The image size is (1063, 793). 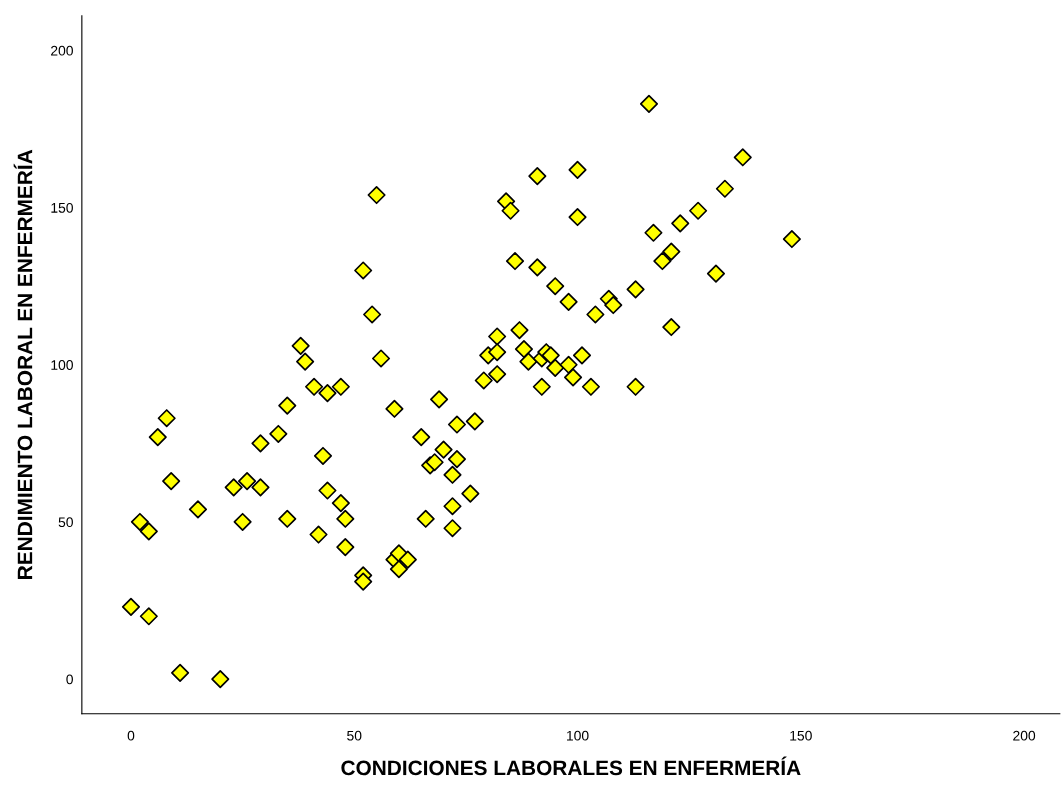 What do you see at coordinates (1024, 735) in the screenshot?
I see `x-tick-label: 200` at bounding box center [1024, 735].